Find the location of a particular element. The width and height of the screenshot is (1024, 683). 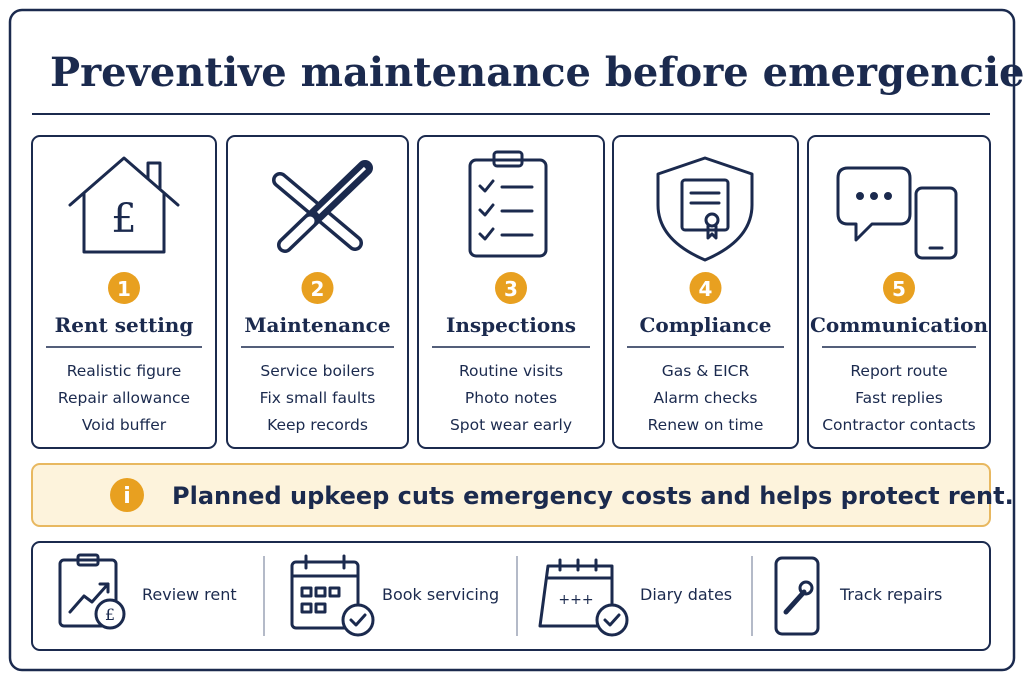

action-label: Book servicing is located at coordinates (440, 594).